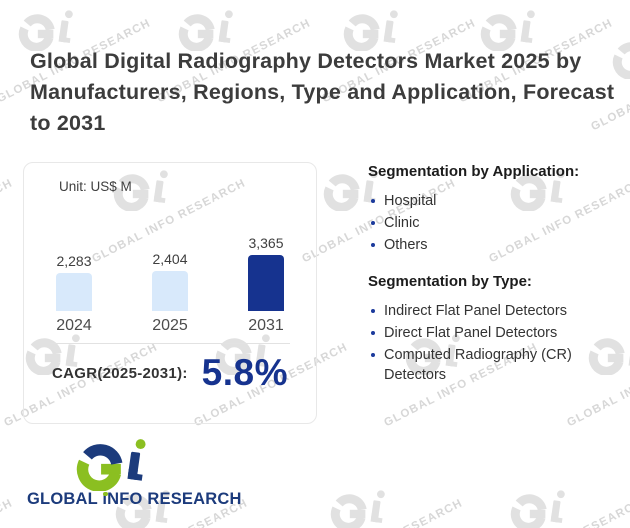 Image resolution: width=630 pixels, height=528 pixels. I want to click on bar-value-label: 2,283, so click(74, 261).